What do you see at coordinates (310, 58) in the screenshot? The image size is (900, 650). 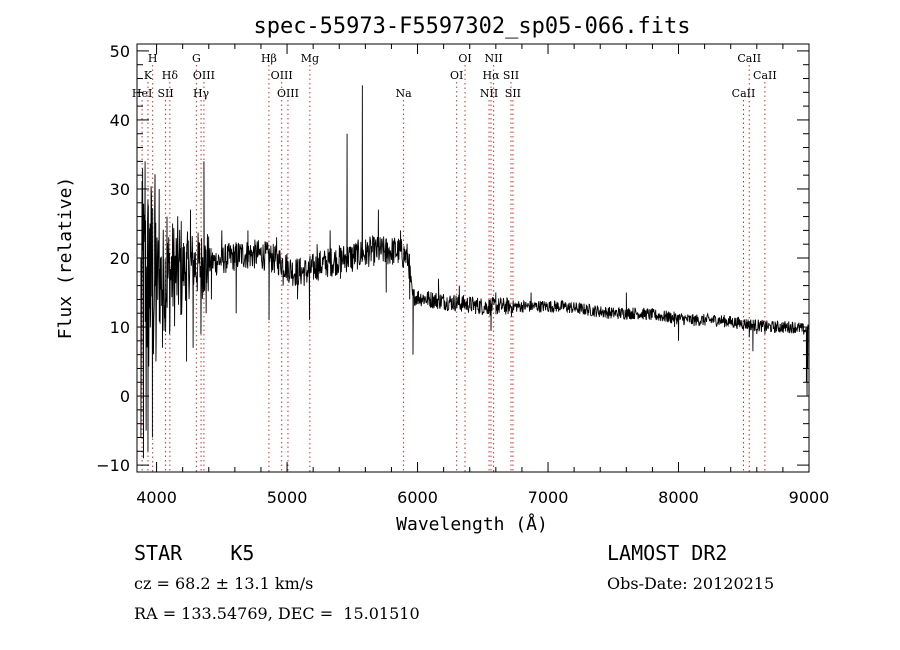 I see `spectral-line-label: Mg` at bounding box center [310, 58].